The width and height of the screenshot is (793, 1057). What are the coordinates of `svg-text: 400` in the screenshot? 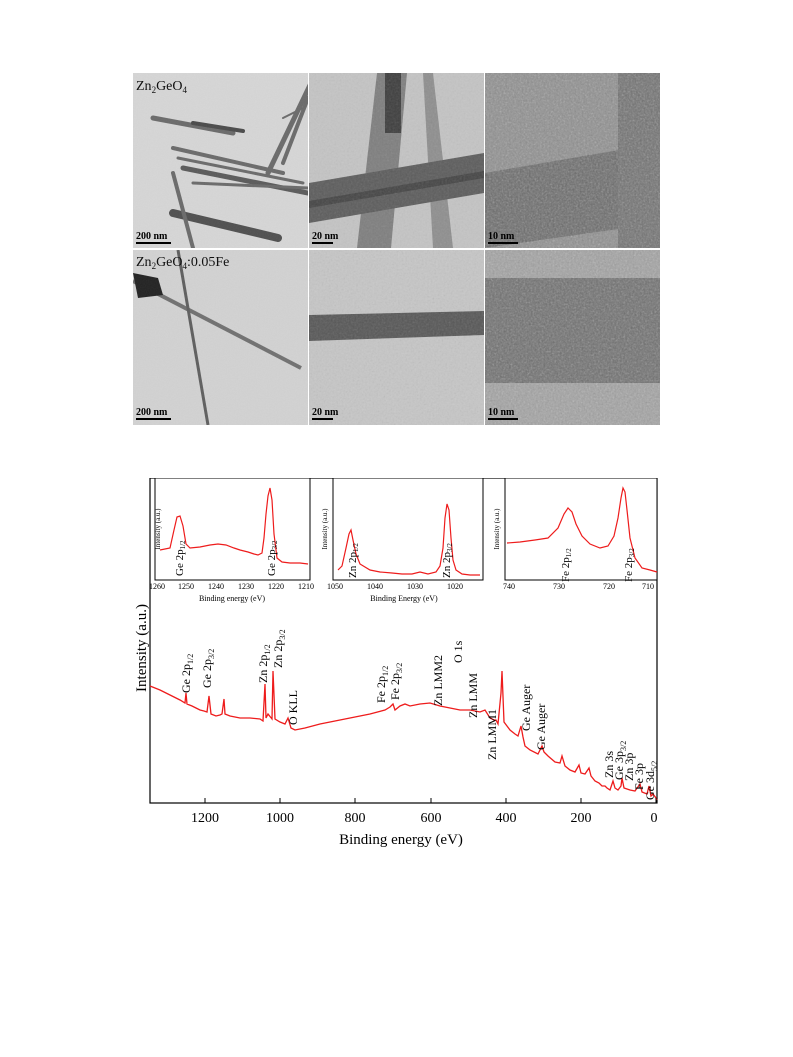 It's located at (506, 818).